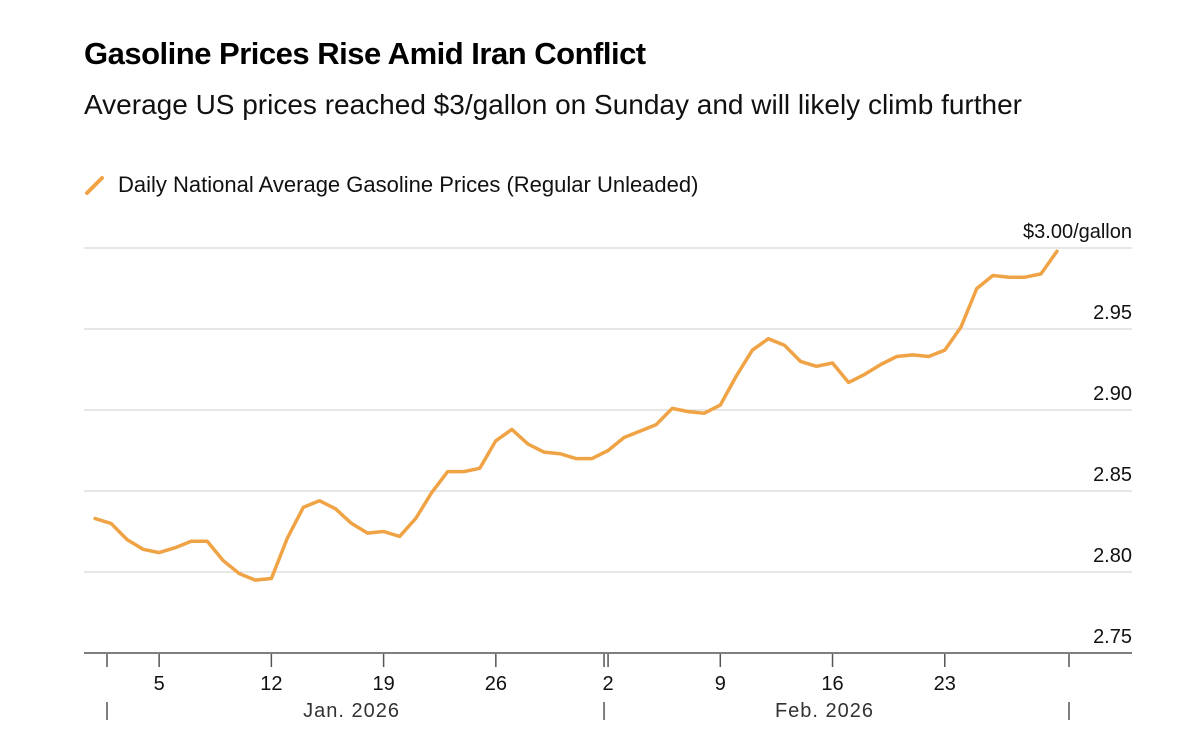 This screenshot has height=746, width=1200. What do you see at coordinates (351, 711) in the screenshot?
I see `month-label: Jan. 2026` at bounding box center [351, 711].